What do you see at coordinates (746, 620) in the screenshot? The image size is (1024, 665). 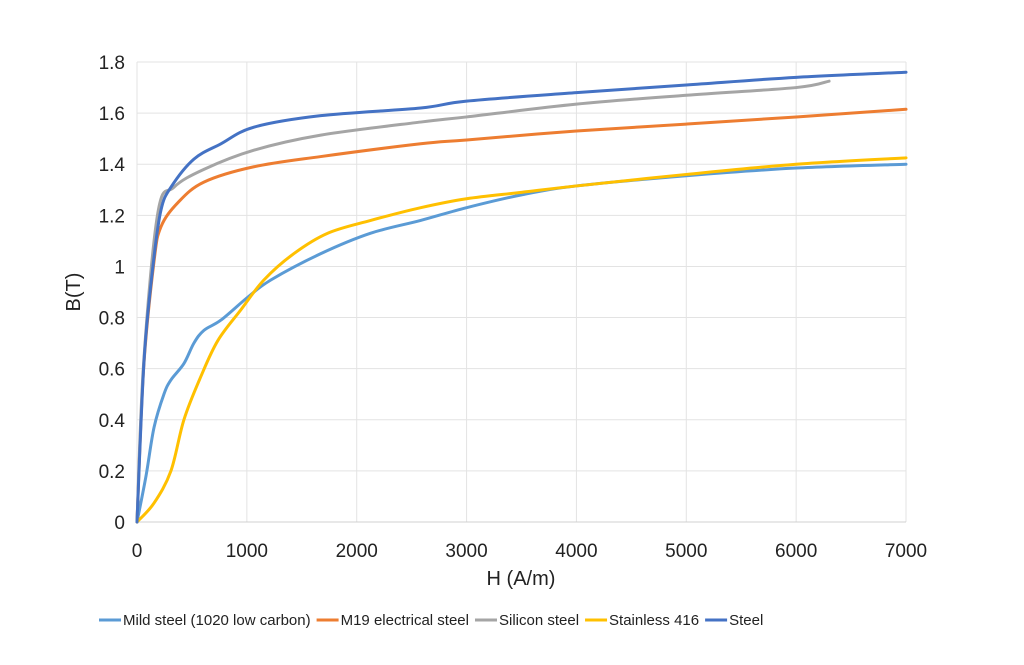 I see `legend-label: Steel` at bounding box center [746, 620].